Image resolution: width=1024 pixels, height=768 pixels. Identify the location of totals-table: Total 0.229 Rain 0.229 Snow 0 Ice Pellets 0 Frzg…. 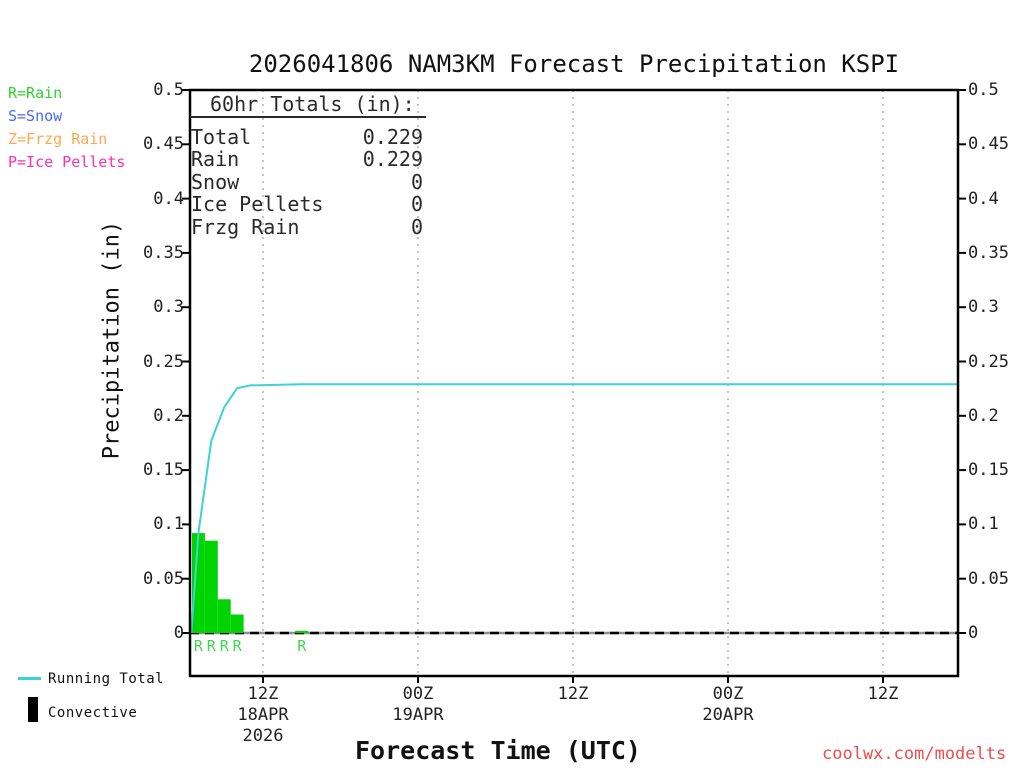
(307, 182).